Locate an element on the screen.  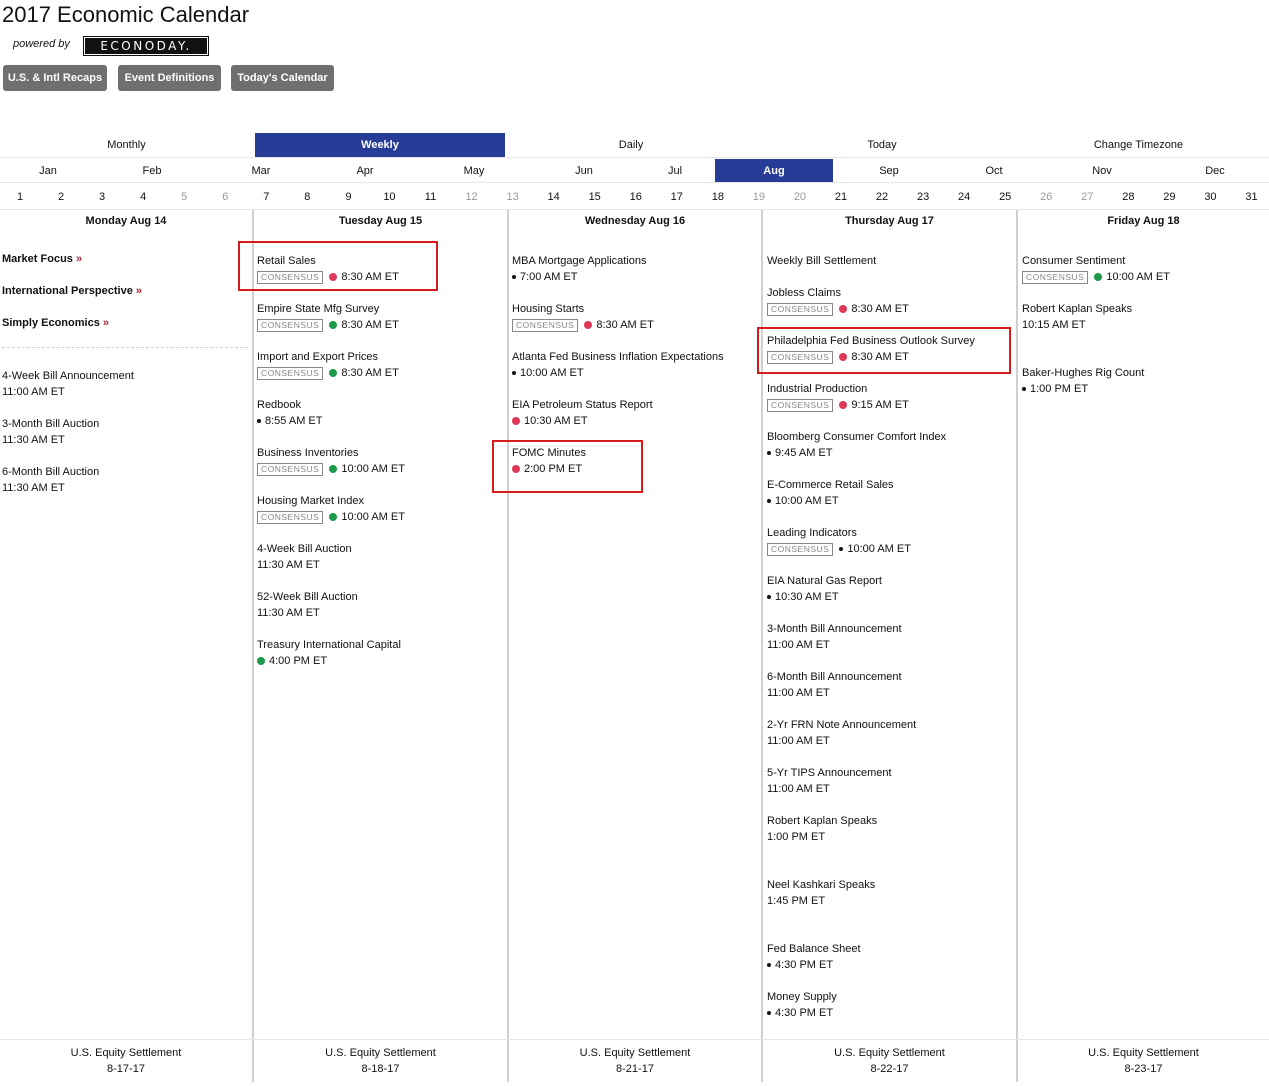
event-name: Neel Kashkari Speaks is located at coordinates (821, 885).